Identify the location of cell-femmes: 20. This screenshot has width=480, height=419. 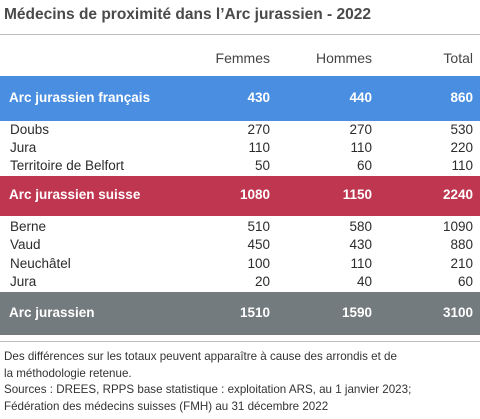
(262, 281).